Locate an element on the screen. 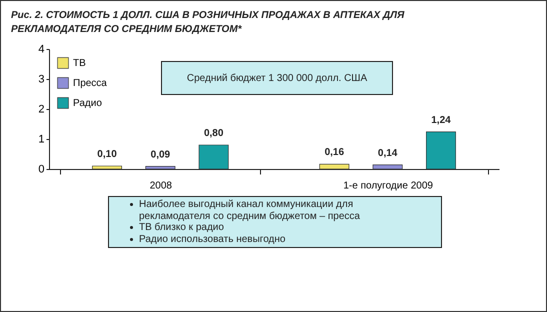 This screenshot has width=547, height=312. legend-label: ТВ is located at coordinates (79, 63).